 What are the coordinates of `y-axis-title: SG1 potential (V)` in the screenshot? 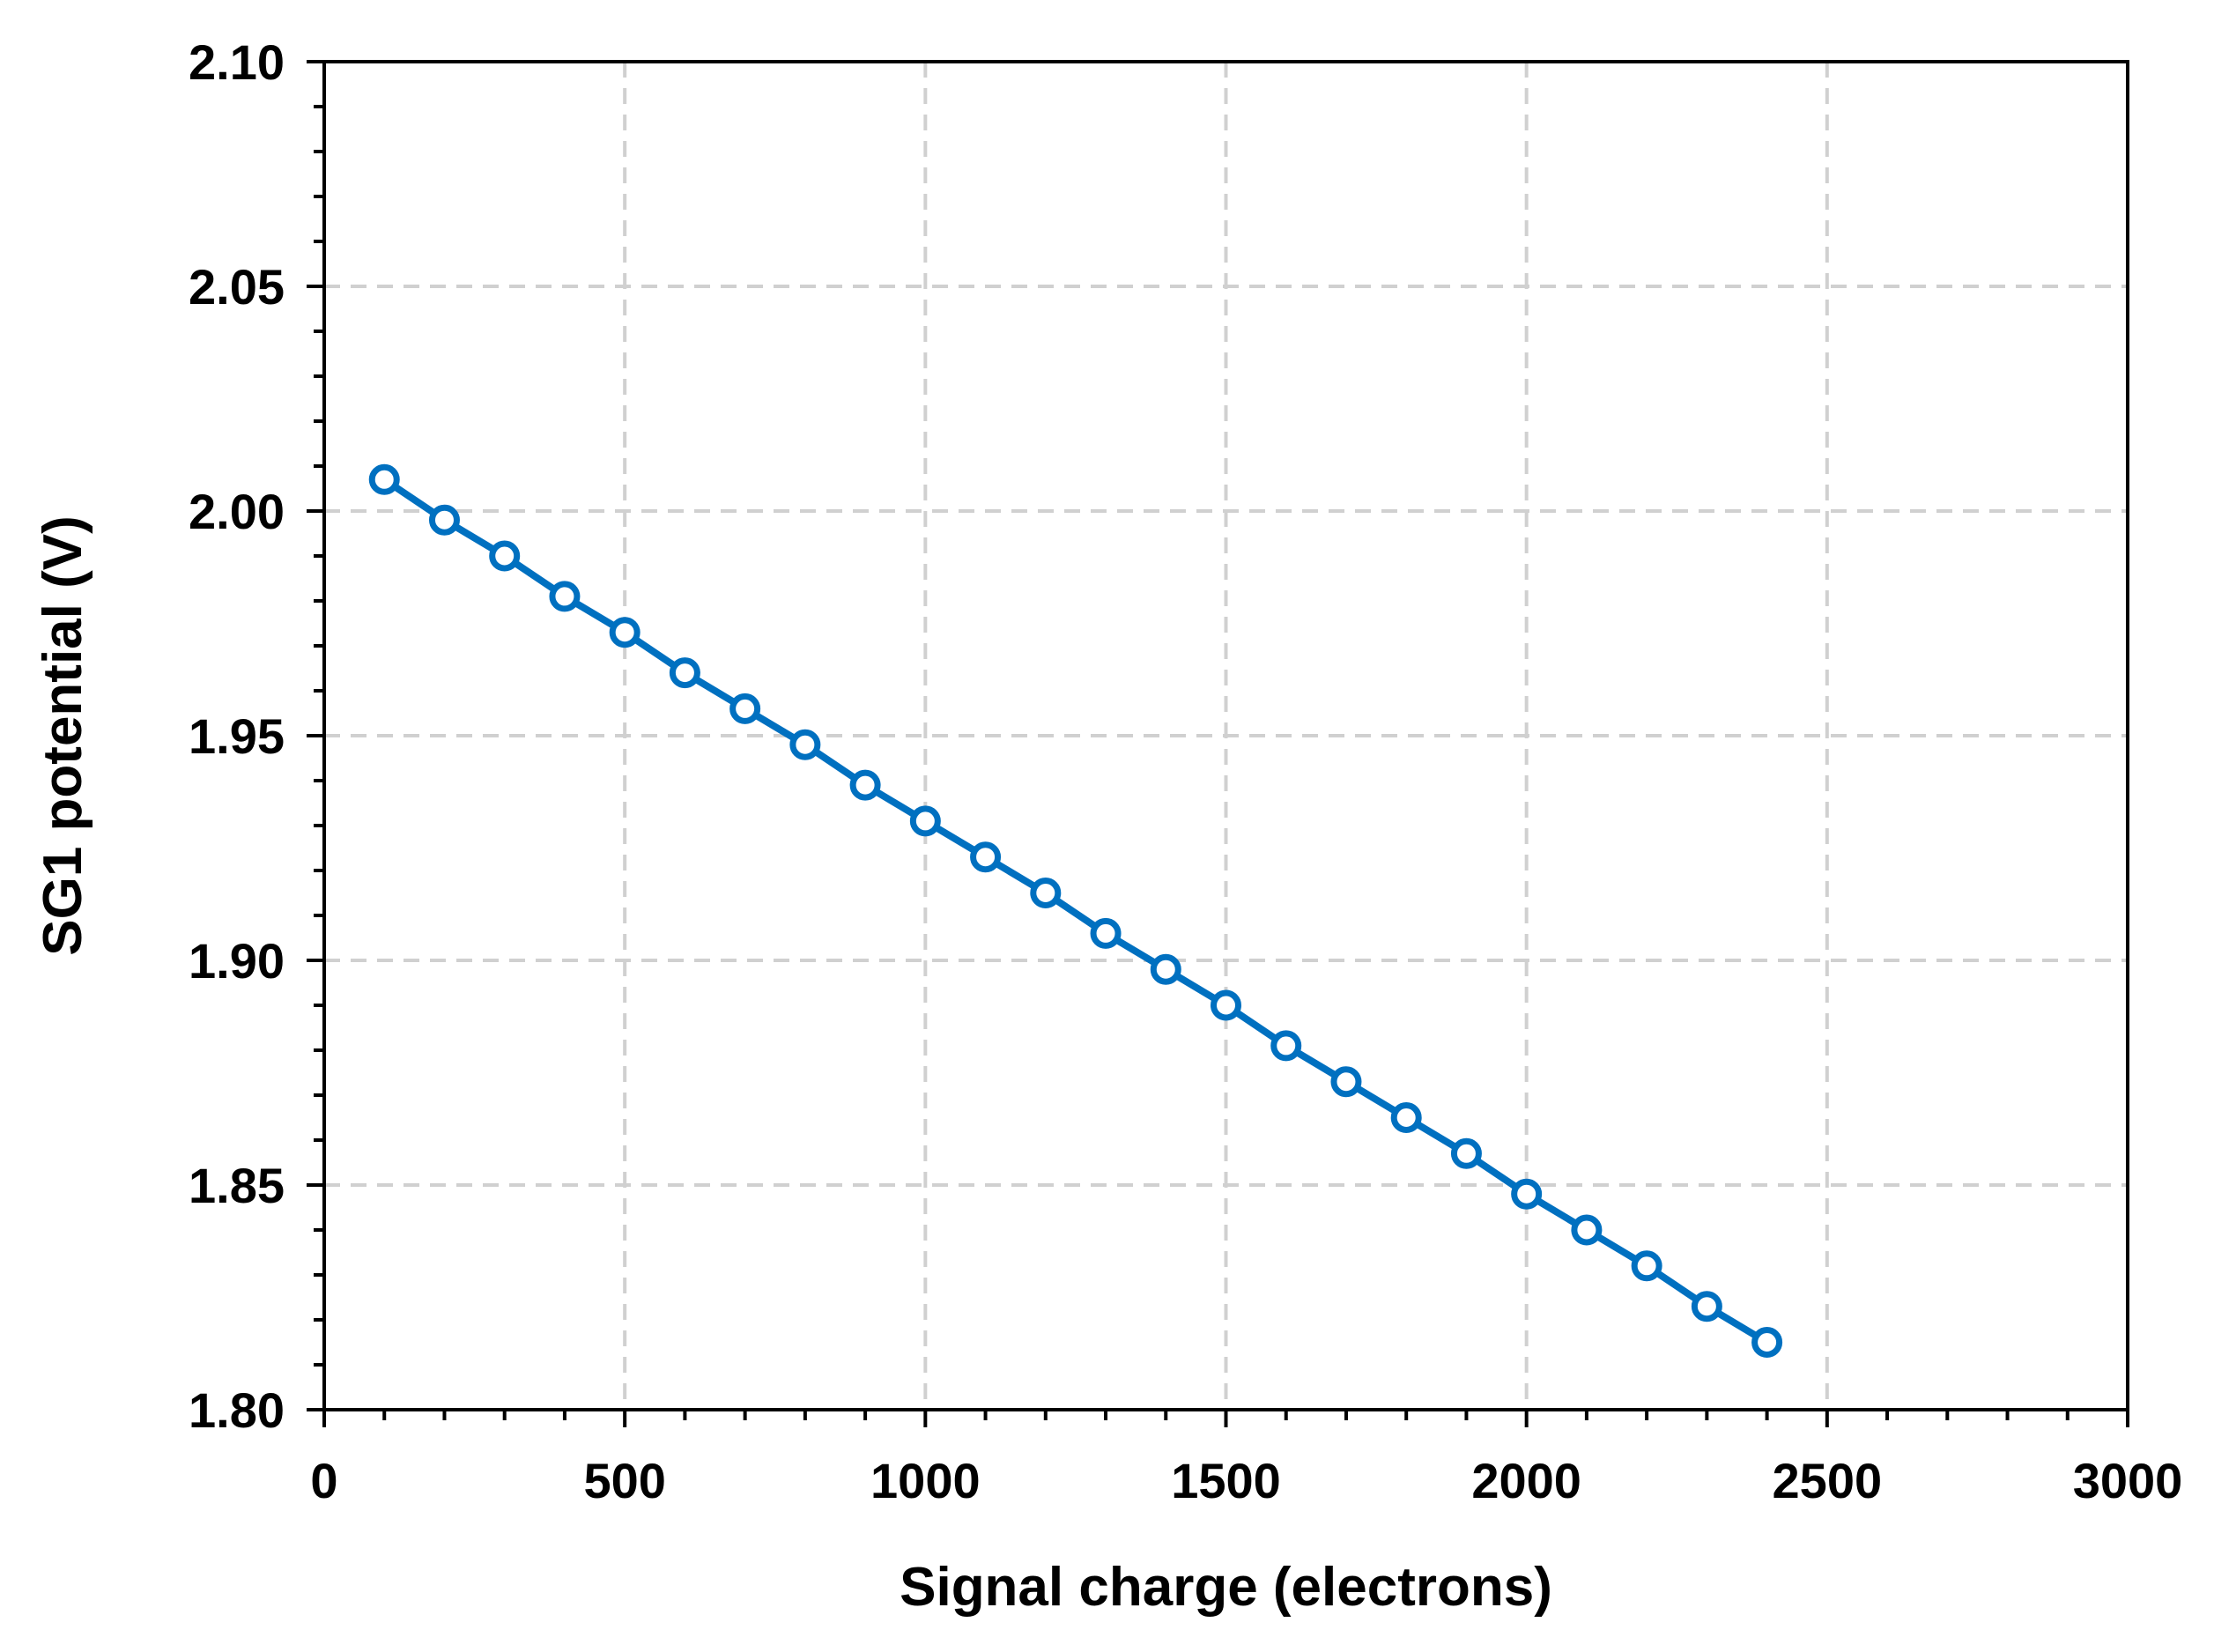 It's located at (63, 735).